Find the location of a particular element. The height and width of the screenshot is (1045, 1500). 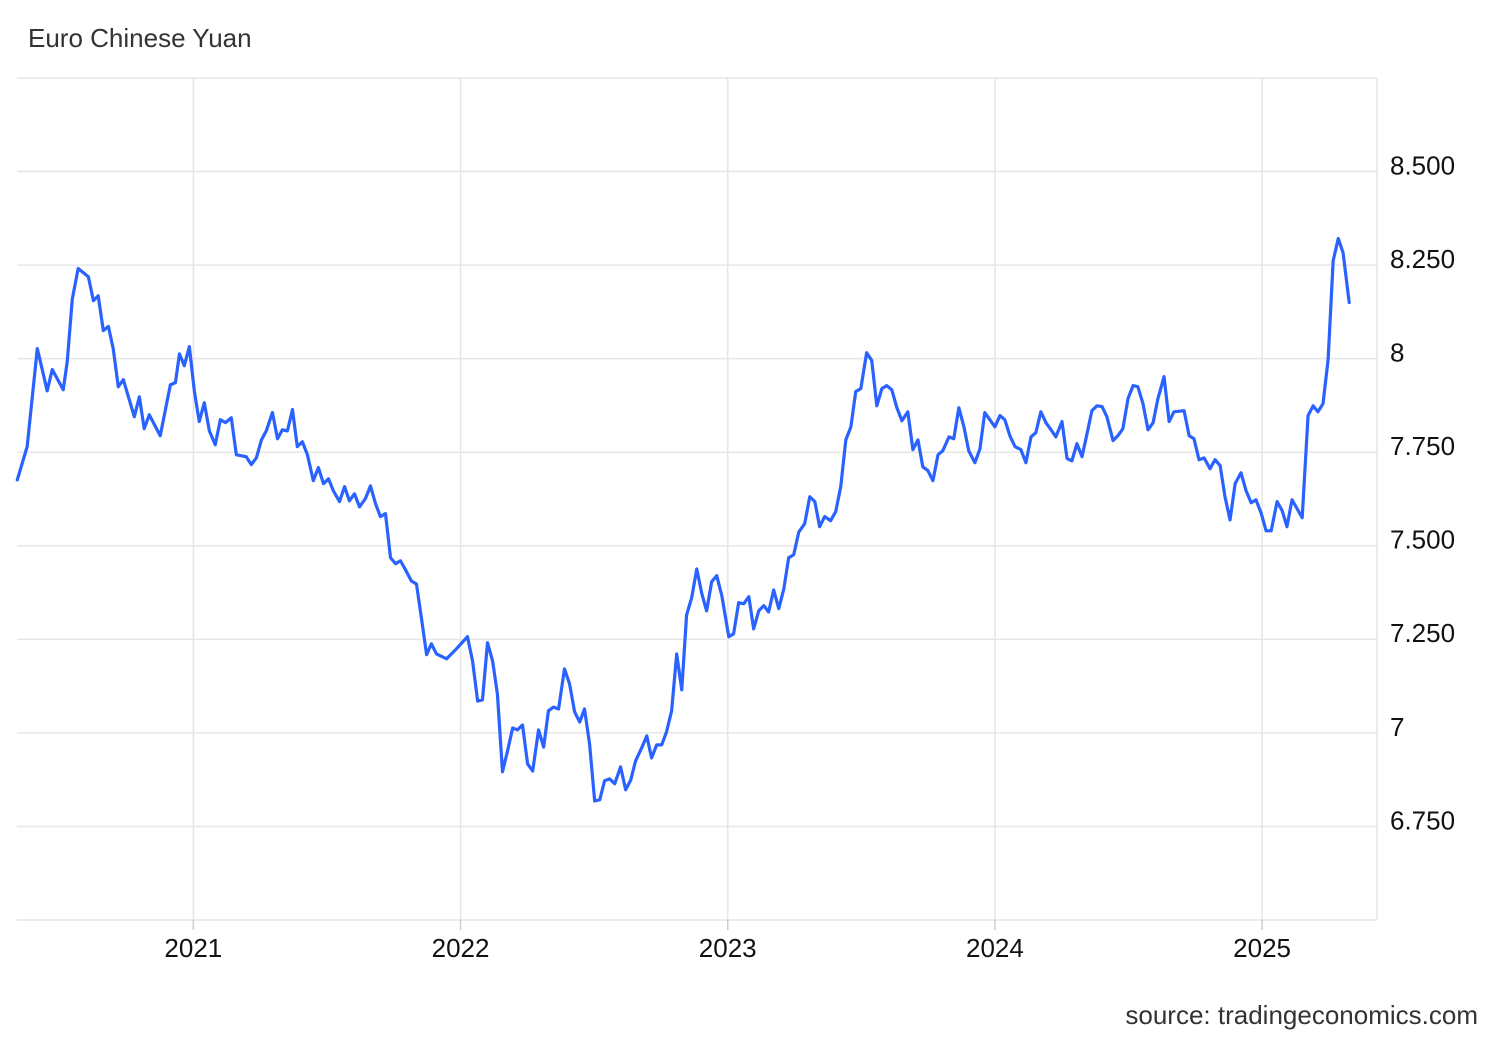

y-tick-label: 6.750 is located at coordinates (1422, 820).